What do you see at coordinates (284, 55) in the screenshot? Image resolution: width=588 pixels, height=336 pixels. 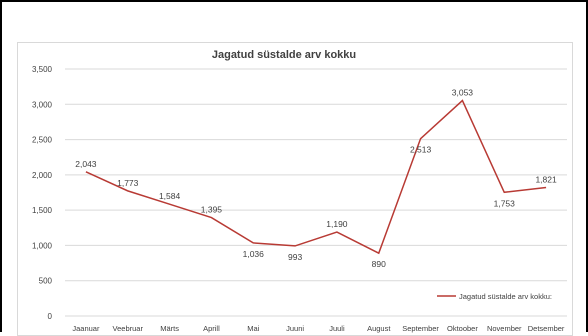 I see `chart-title: Jagatud süstalde arv kokku` at bounding box center [284, 55].